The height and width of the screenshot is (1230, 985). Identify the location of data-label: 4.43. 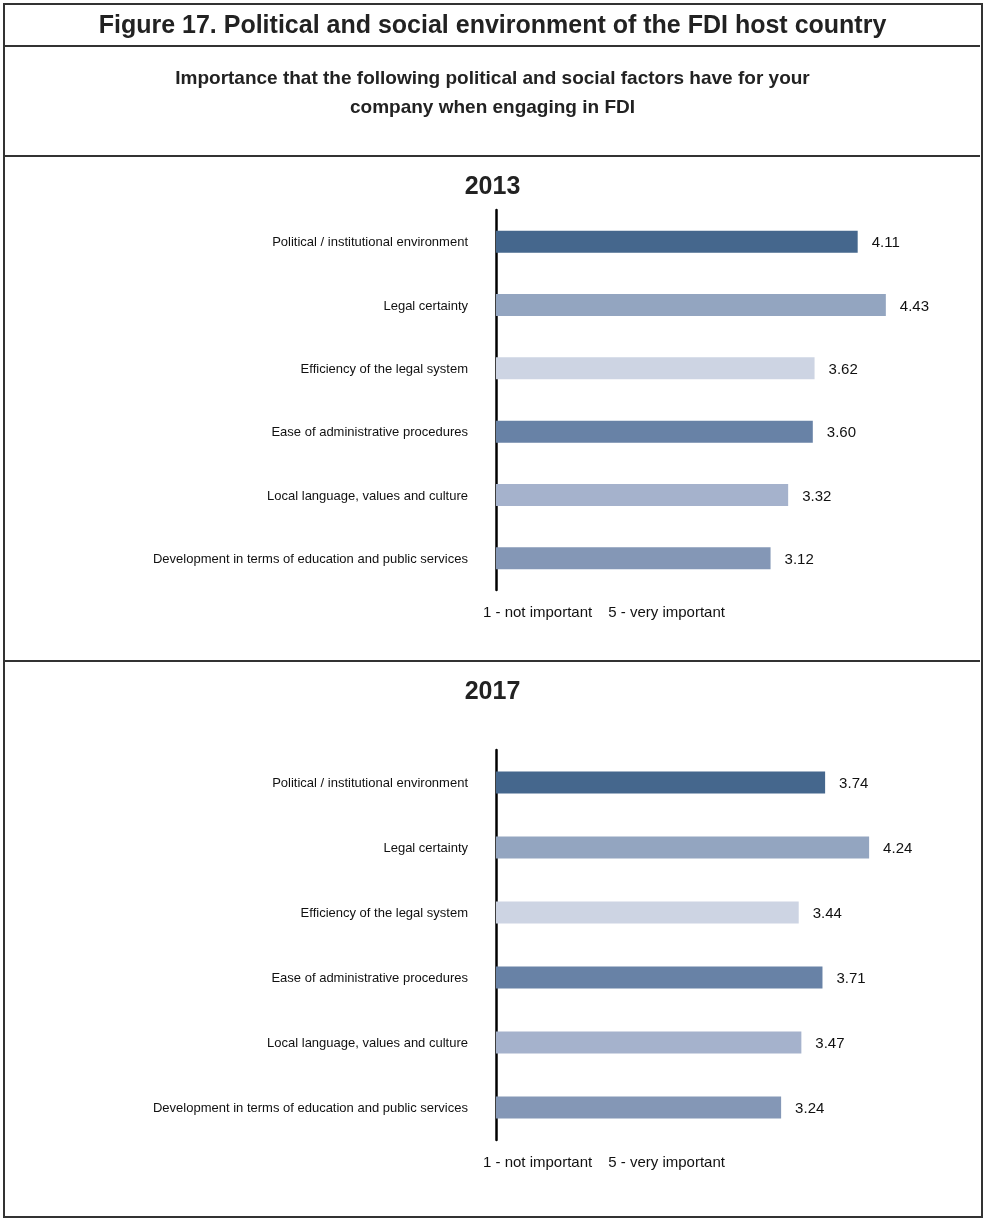
(914, 305).